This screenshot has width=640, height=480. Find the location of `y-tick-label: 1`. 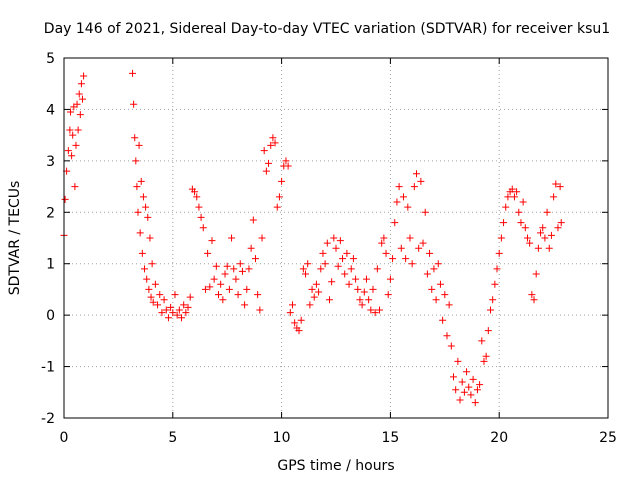

y-tick-label: 1 is located at coordinates (50, 265).